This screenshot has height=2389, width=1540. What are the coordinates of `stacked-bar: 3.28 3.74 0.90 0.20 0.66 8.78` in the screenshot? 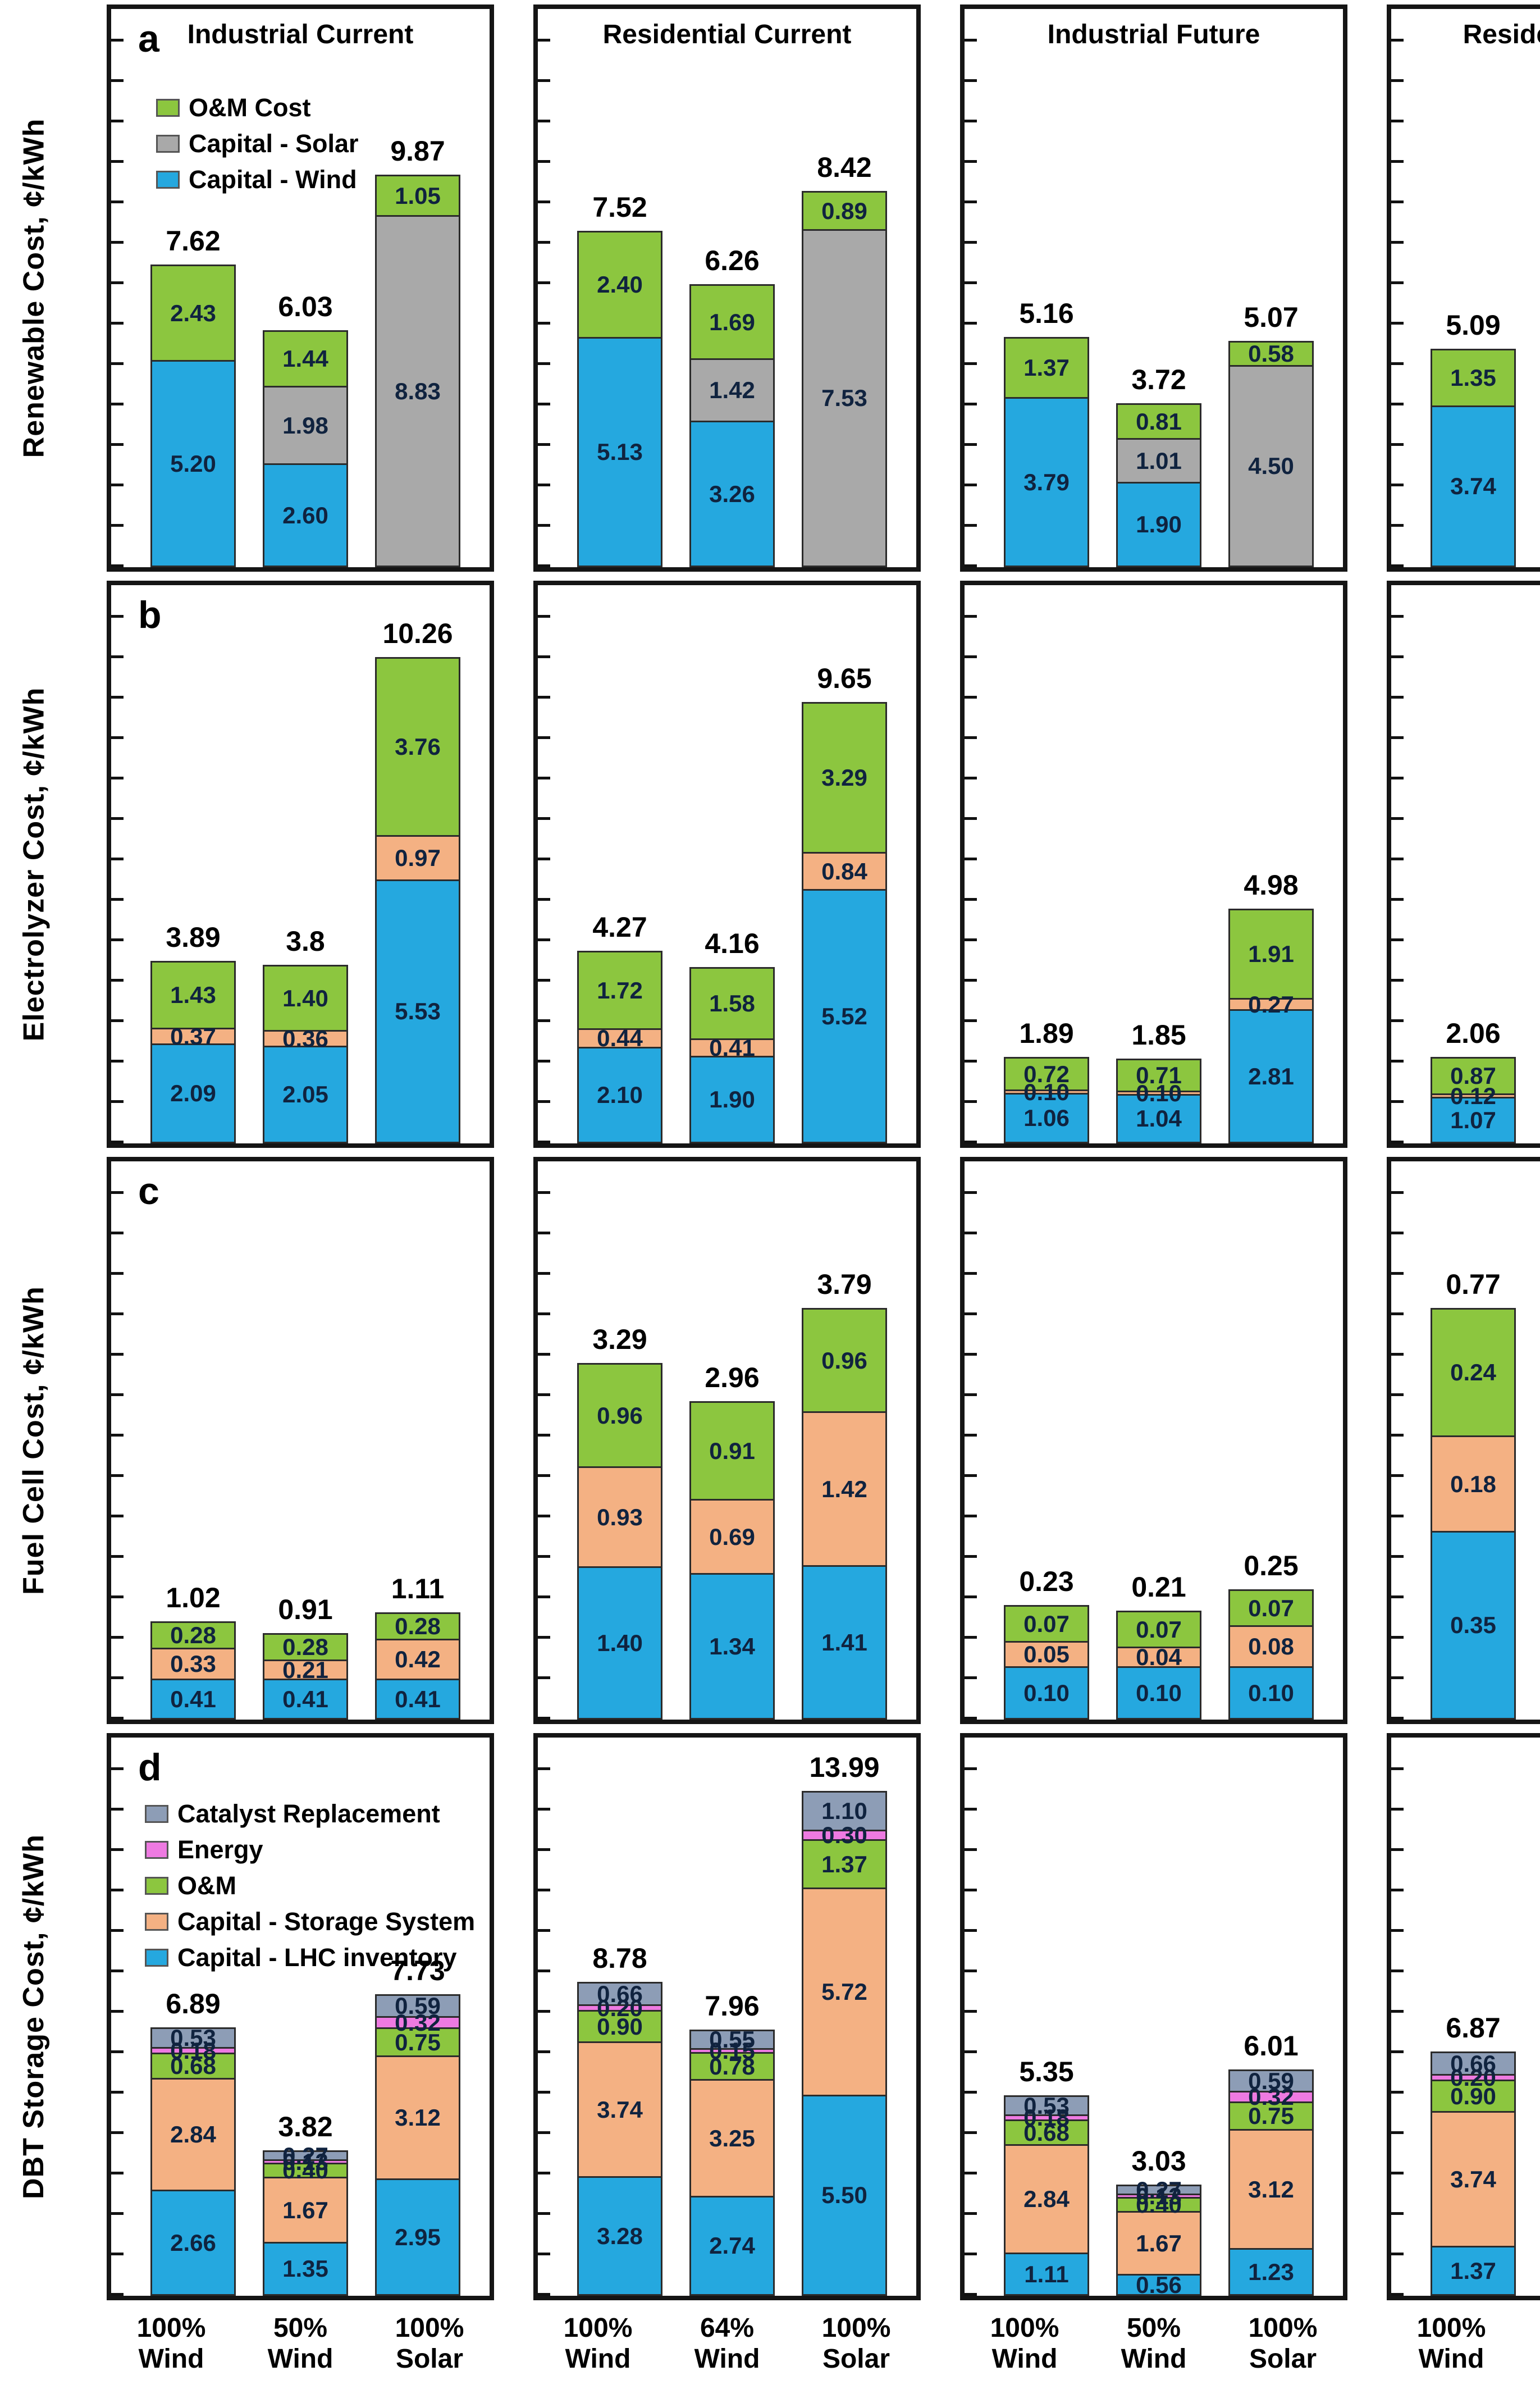 It's located at (619, 2119).